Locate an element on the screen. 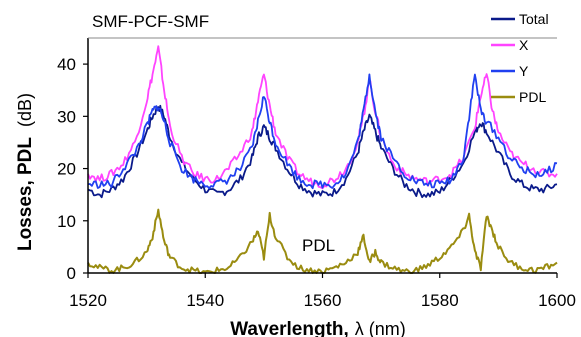 The image size is (581, 337). x-tick-label: 1600 is located at coordinates (557, 300).